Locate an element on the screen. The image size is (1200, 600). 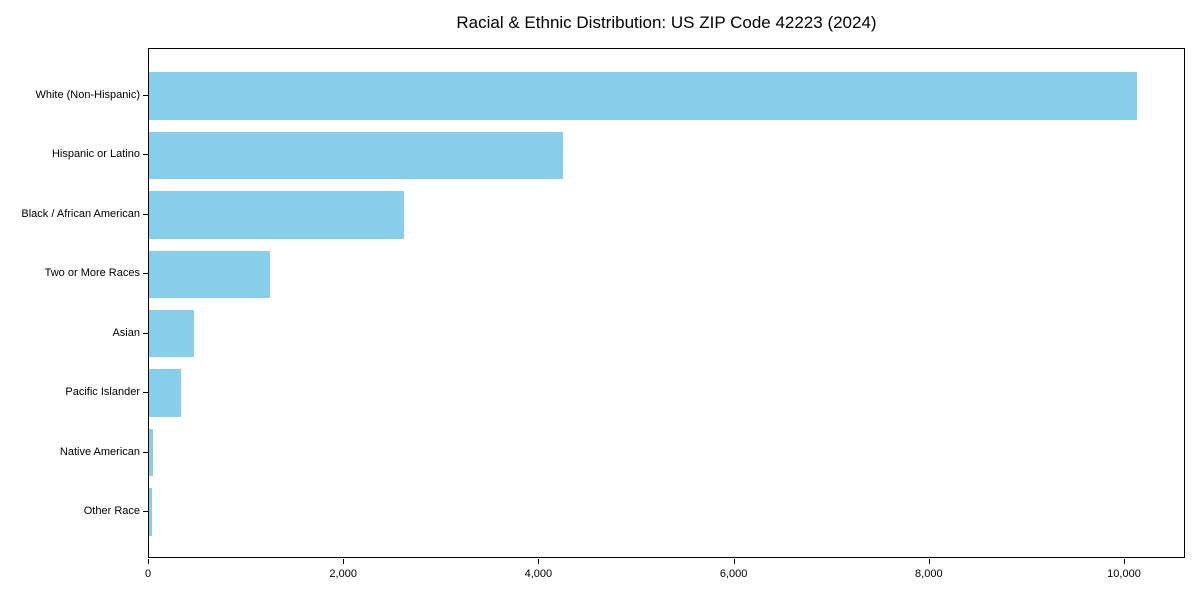
bar-black-african-american is located at coordinates (276, 215).